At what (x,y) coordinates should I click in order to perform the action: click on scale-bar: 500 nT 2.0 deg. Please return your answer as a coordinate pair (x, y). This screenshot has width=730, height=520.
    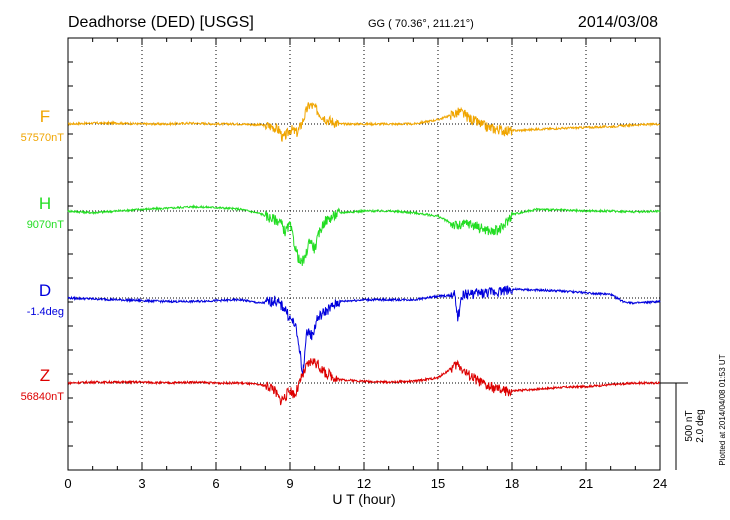
    Looking at the image, I should click on (683, 426).